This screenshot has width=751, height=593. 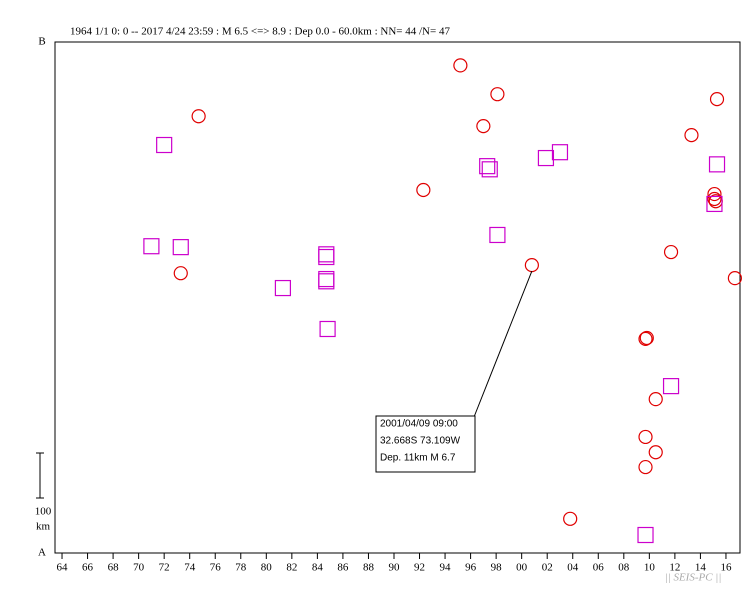 I want to click on x-tick-label: 68, so click(x=114, y=568).